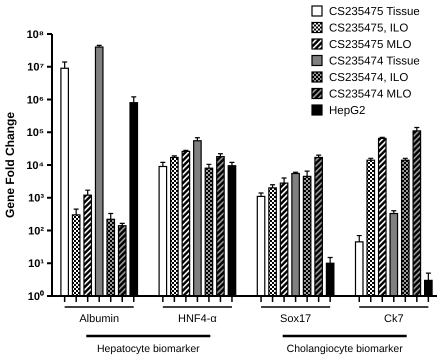 The width and height of the screenshot is (445, 360). What do you see at coordinates (347, 111) in the screenshot?
I see `legend-label: HepG2` at bounding box center [347, 111].